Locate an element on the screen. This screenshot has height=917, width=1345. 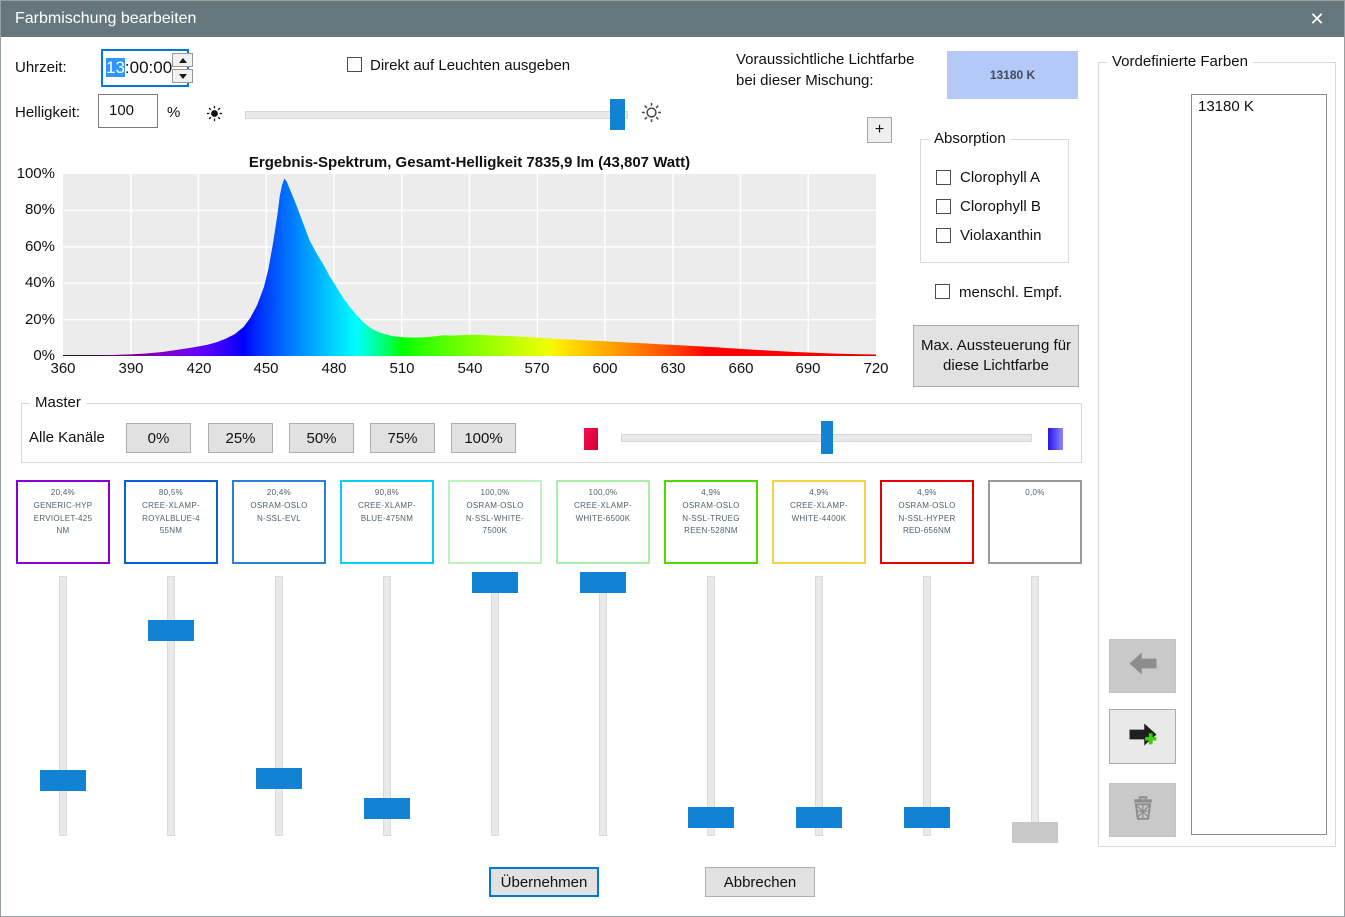
master-slider-handle is located at coordinates (826, 437).